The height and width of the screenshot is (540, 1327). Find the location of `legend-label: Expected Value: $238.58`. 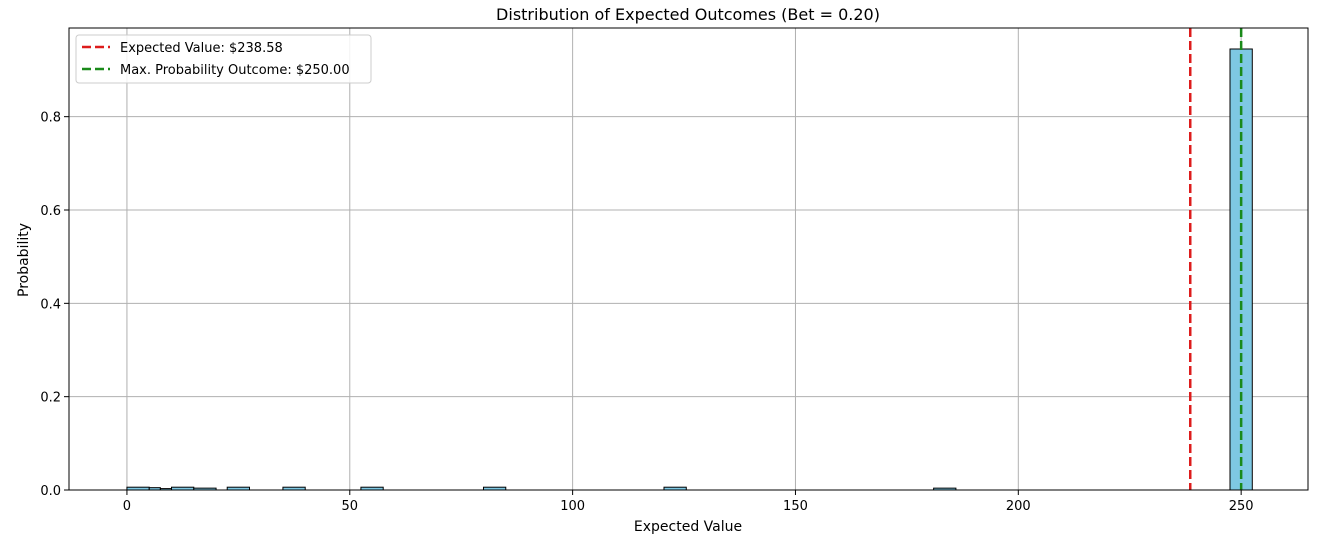

legend-label: Expected Value: $238.58 is located at coordinates (201, 48).